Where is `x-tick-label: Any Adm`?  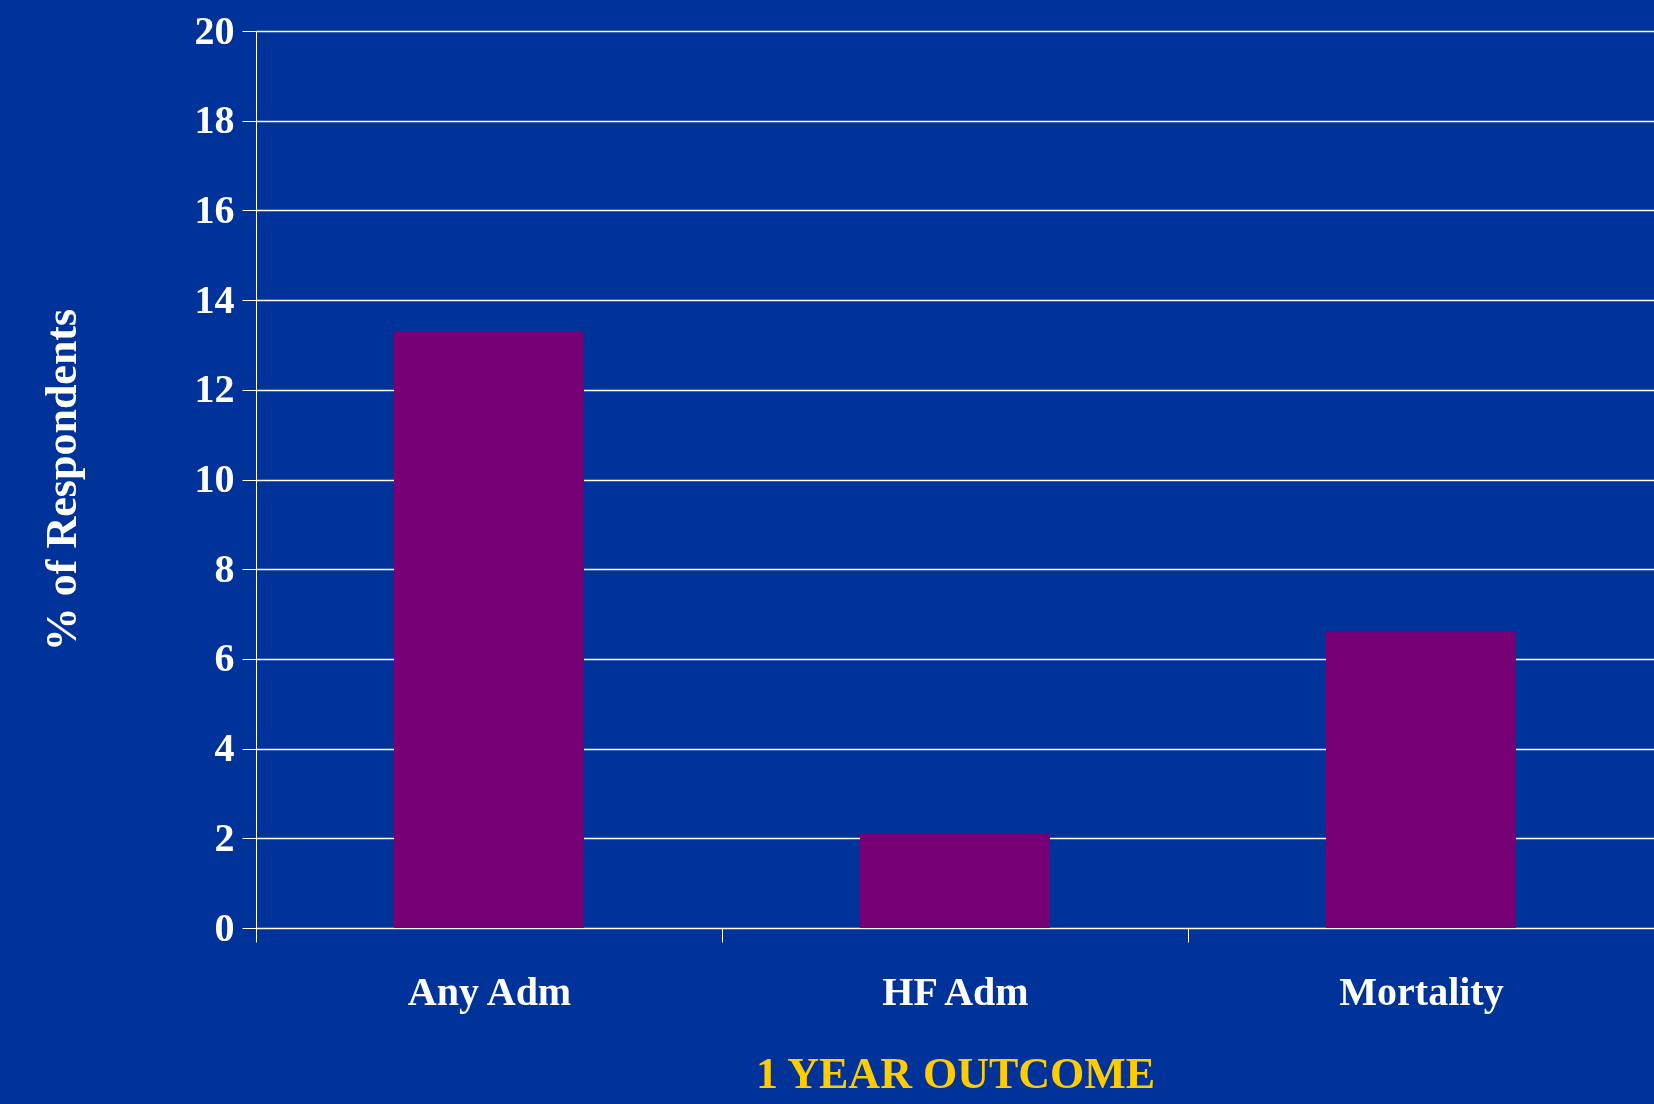 x-tick-label: Any Adm is located at coordinates (489, 991).